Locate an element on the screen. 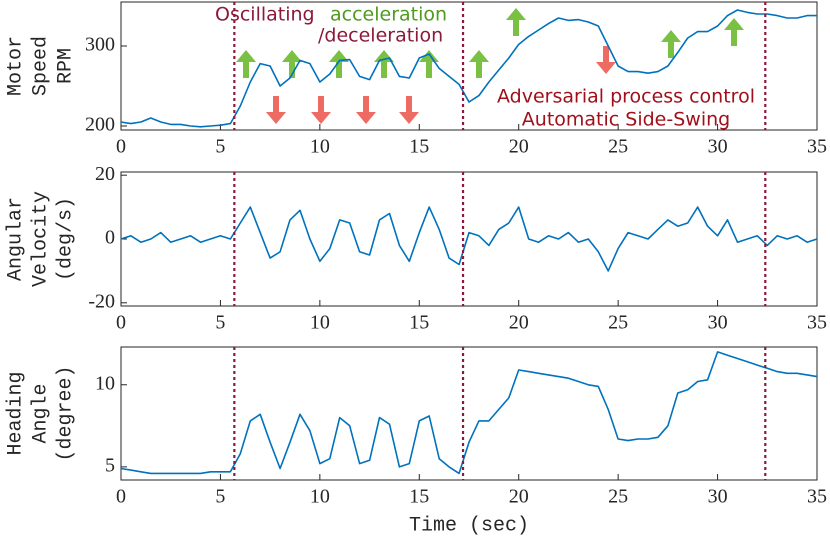 The height and width of the screenshot is (543, 830). y-tick-label: -20 is located at coordinates (101, 301).